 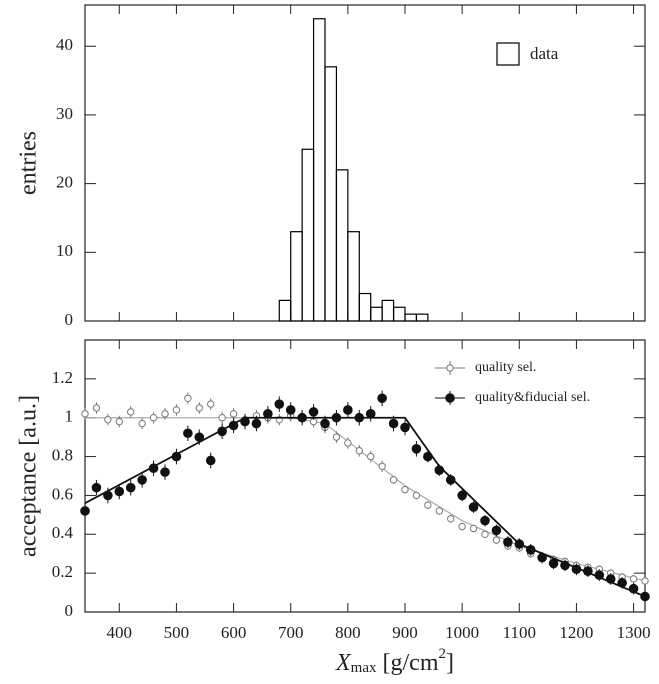 What do you see at coordinates (64, 182) in the screenshot?
I see `y-tick-label: 20` at bounding box center [64, 182].